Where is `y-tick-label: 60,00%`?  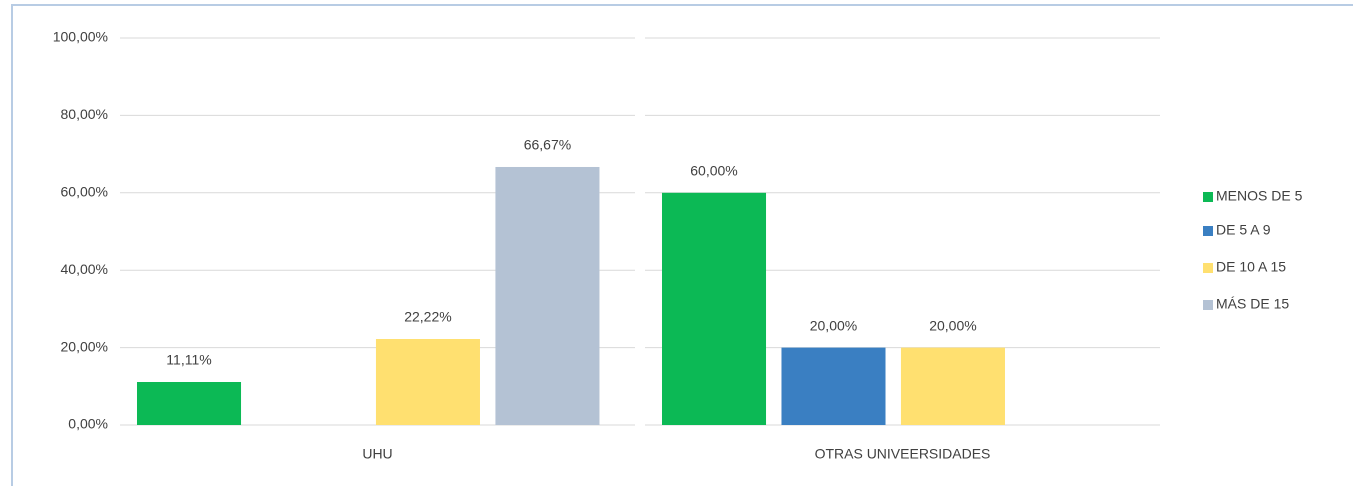 y-tick-label: 60,00% is located at coordinates (84, 192).